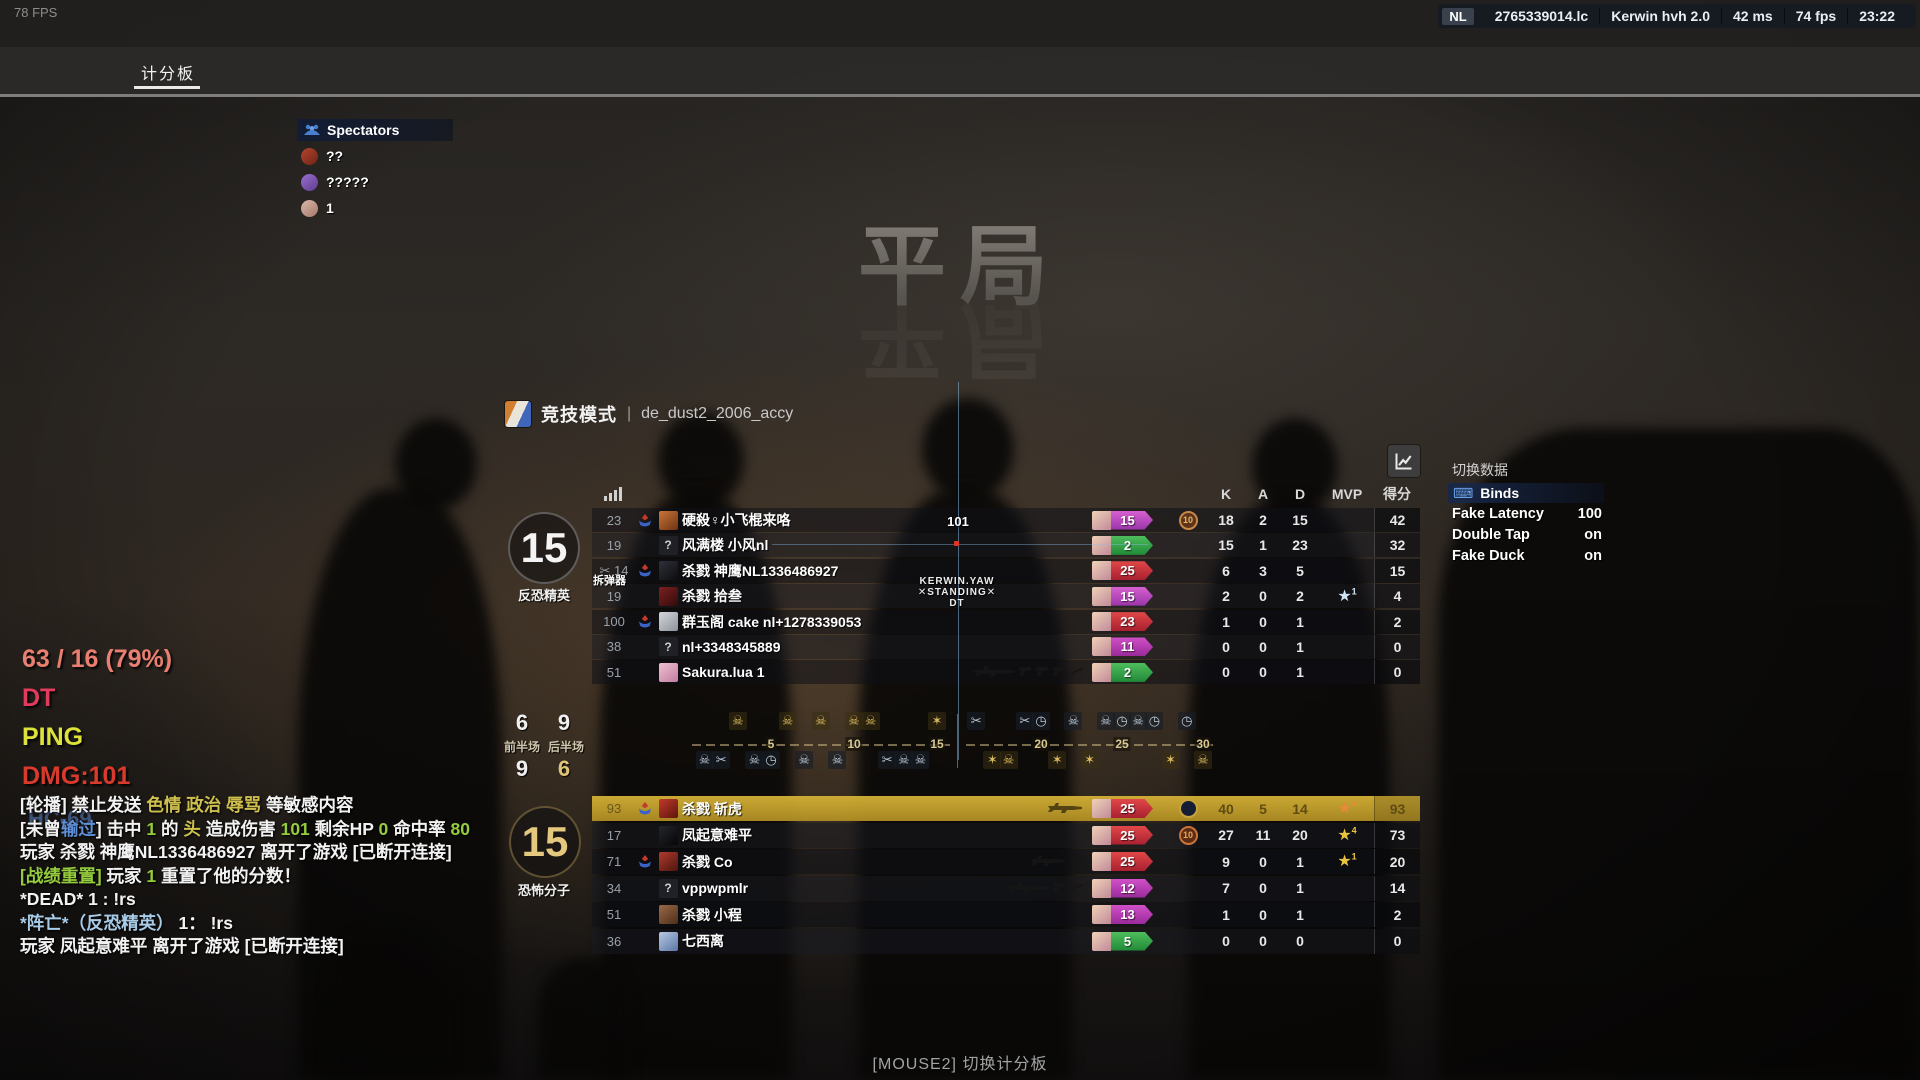 The height and width of the screenshot is (1080, 1920). I want to click on chat-segment: *DEAD* 1 : !rs, so click(78, 899).